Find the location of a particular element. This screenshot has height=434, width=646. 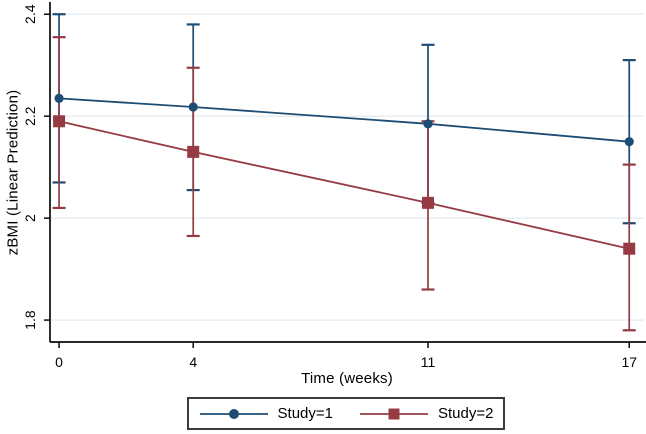

x-tick-label: 4 is located at coordinates (193, 362).